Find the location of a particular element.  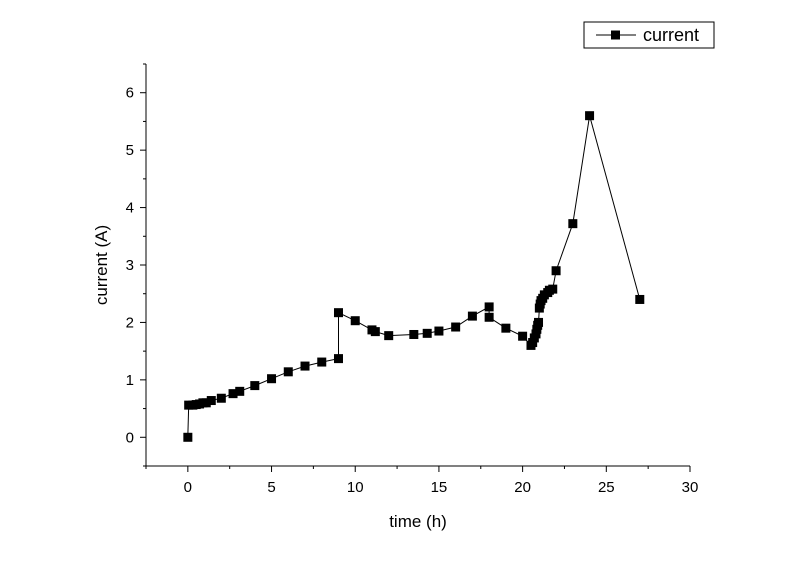

y-tick-label: 3 is located at coordinates (130, 265).